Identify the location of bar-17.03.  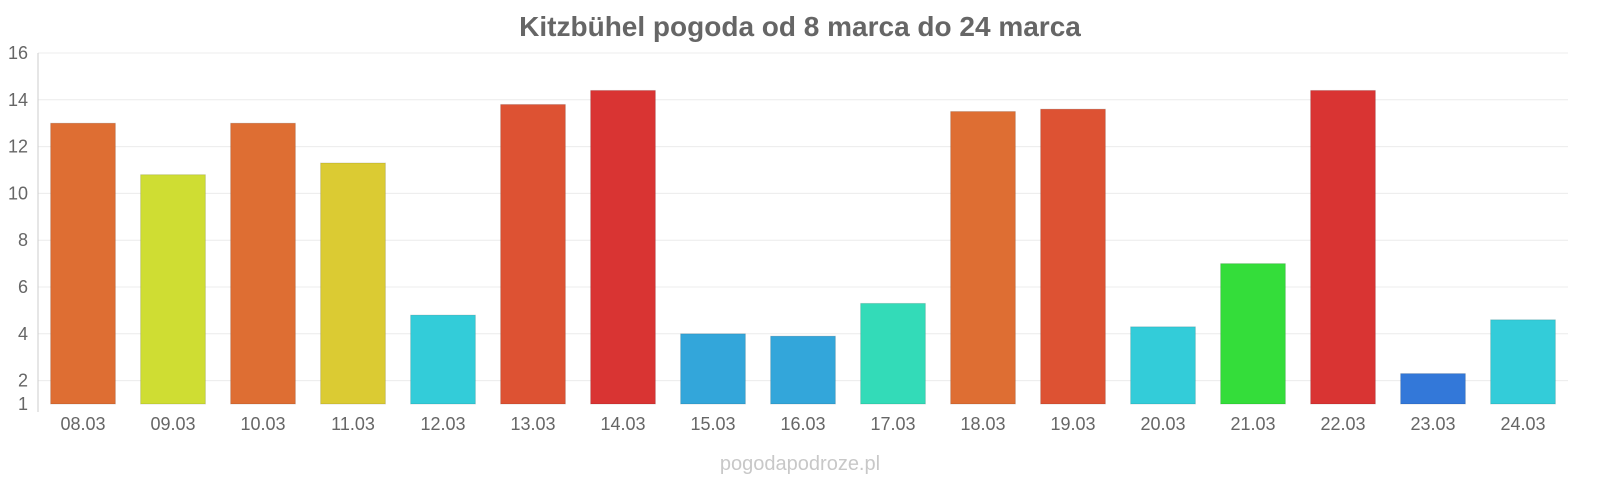
(893, 353).